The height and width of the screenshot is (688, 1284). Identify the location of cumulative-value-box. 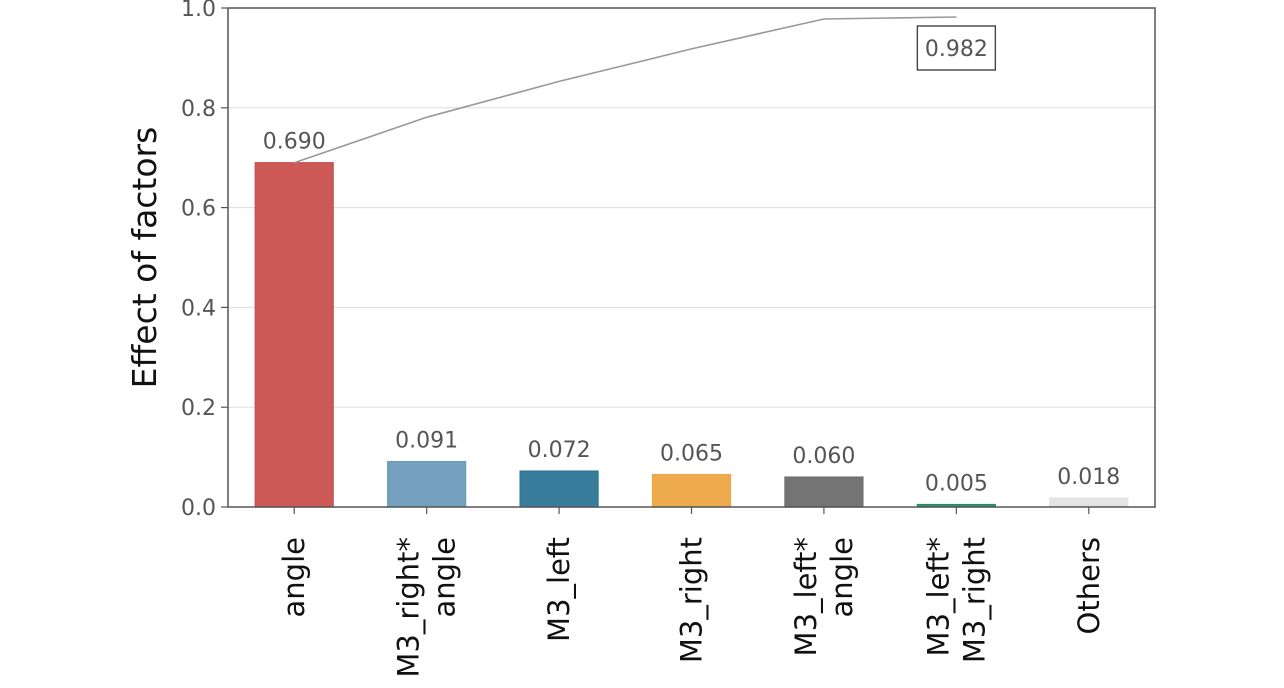
(956, 48).